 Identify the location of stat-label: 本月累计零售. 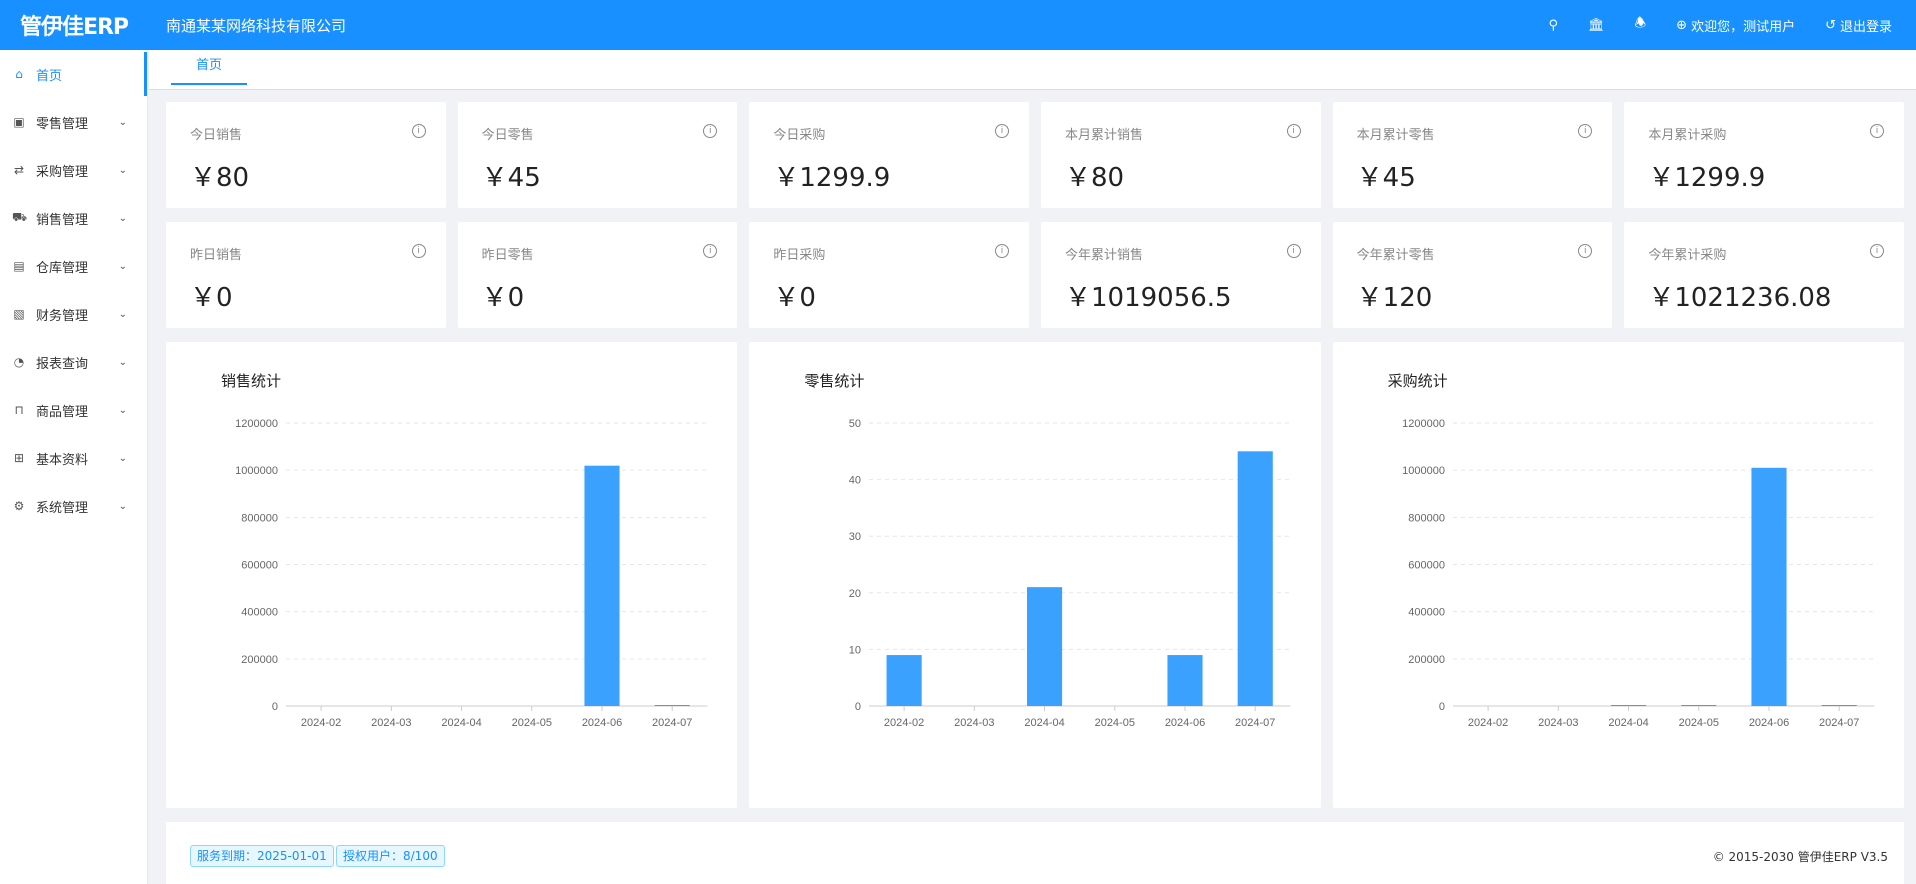
(1395, 135).